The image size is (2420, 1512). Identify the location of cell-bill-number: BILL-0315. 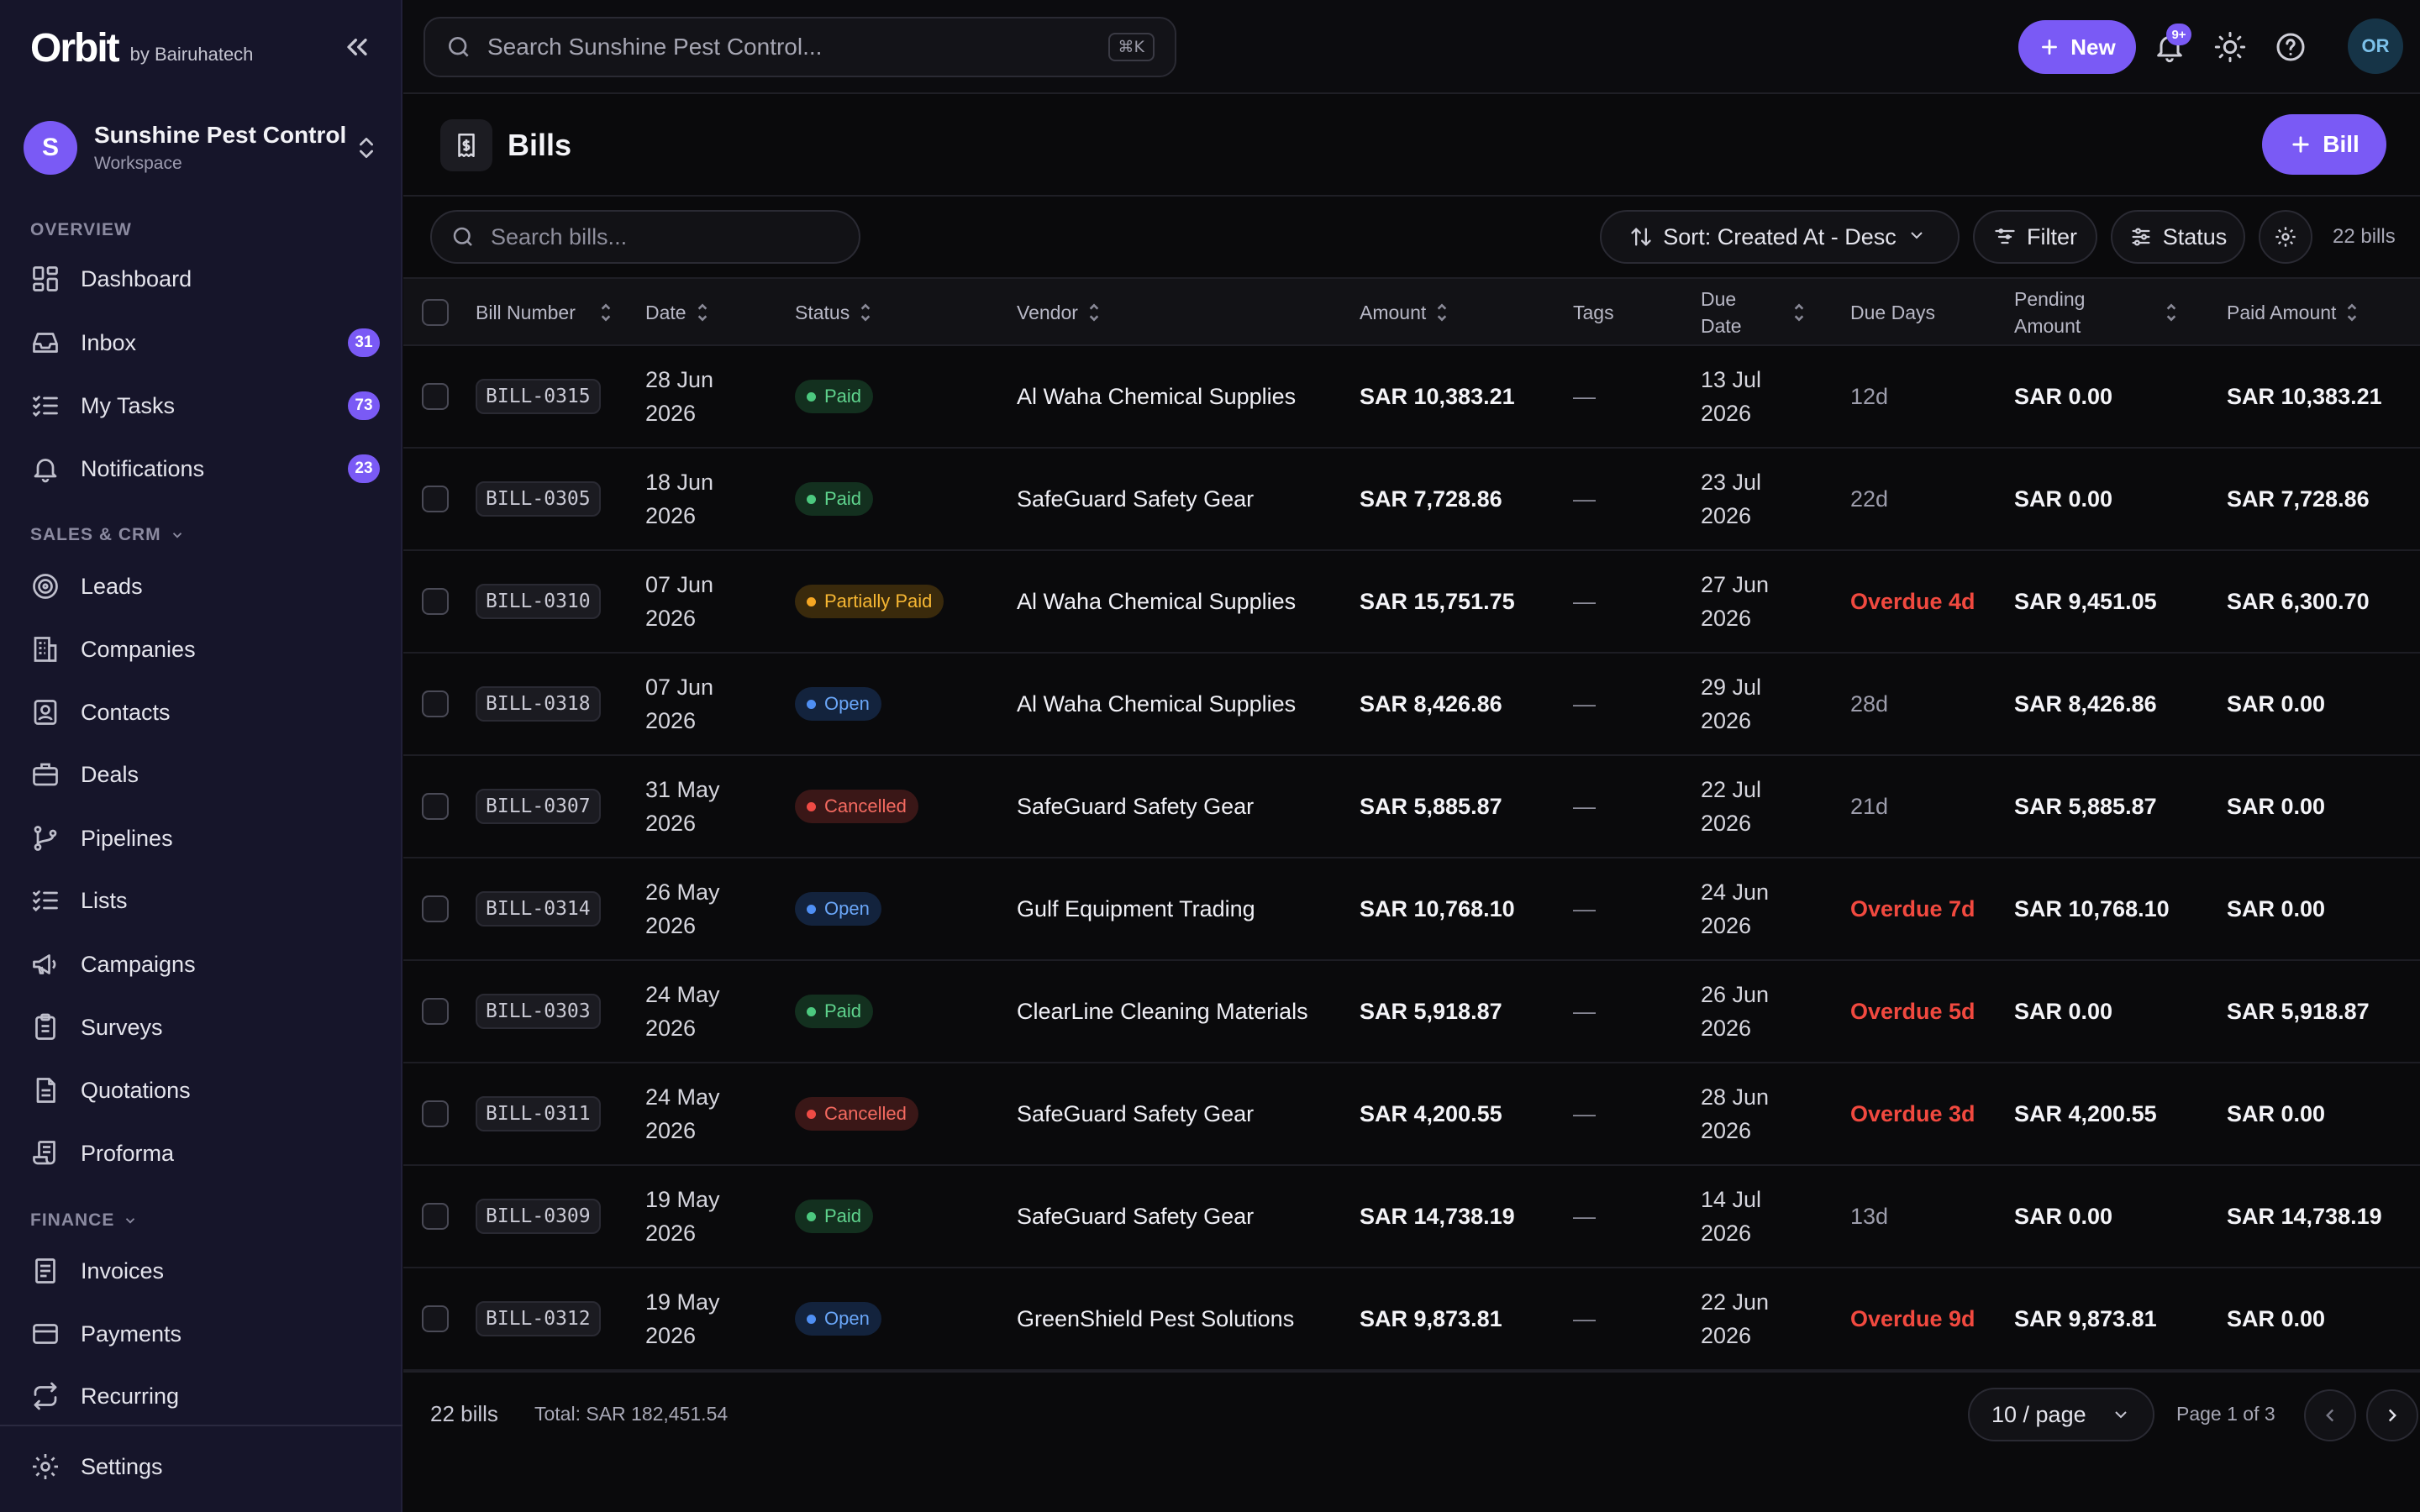
(538, 396).